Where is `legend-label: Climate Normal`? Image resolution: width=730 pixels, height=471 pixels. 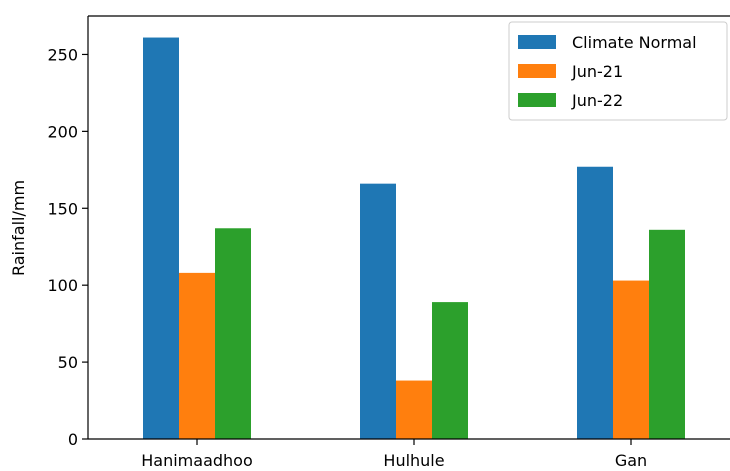 legend-label: Climate Normal is located at coordinates (634, 42).